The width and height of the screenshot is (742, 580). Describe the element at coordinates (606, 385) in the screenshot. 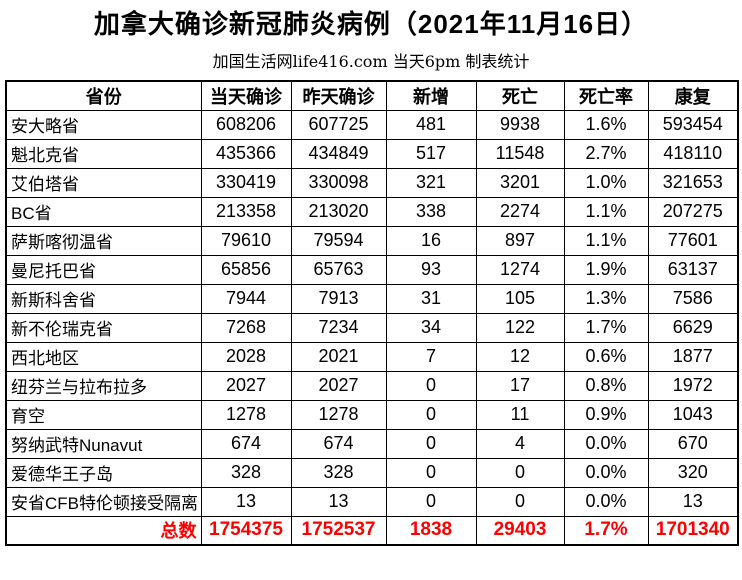

I see `value-cell: 0.8%` at that location.